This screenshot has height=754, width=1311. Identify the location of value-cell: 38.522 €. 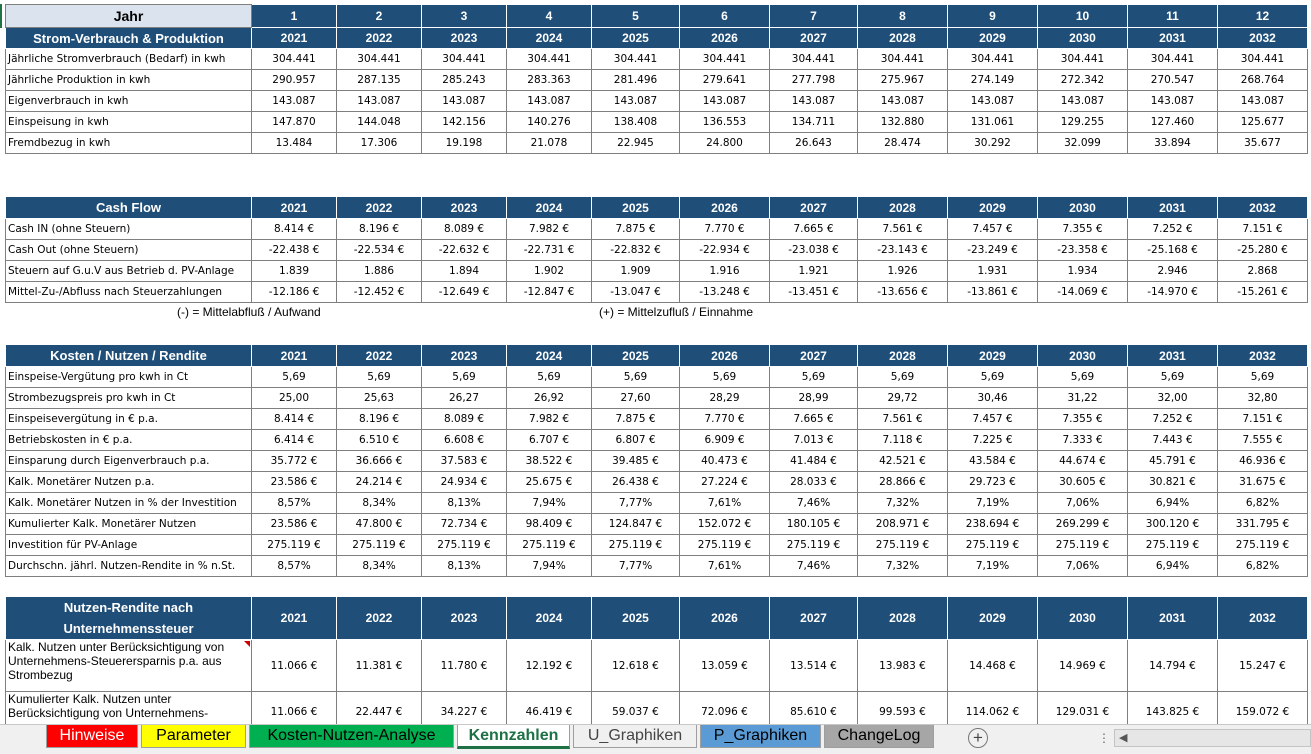
(549, 461).